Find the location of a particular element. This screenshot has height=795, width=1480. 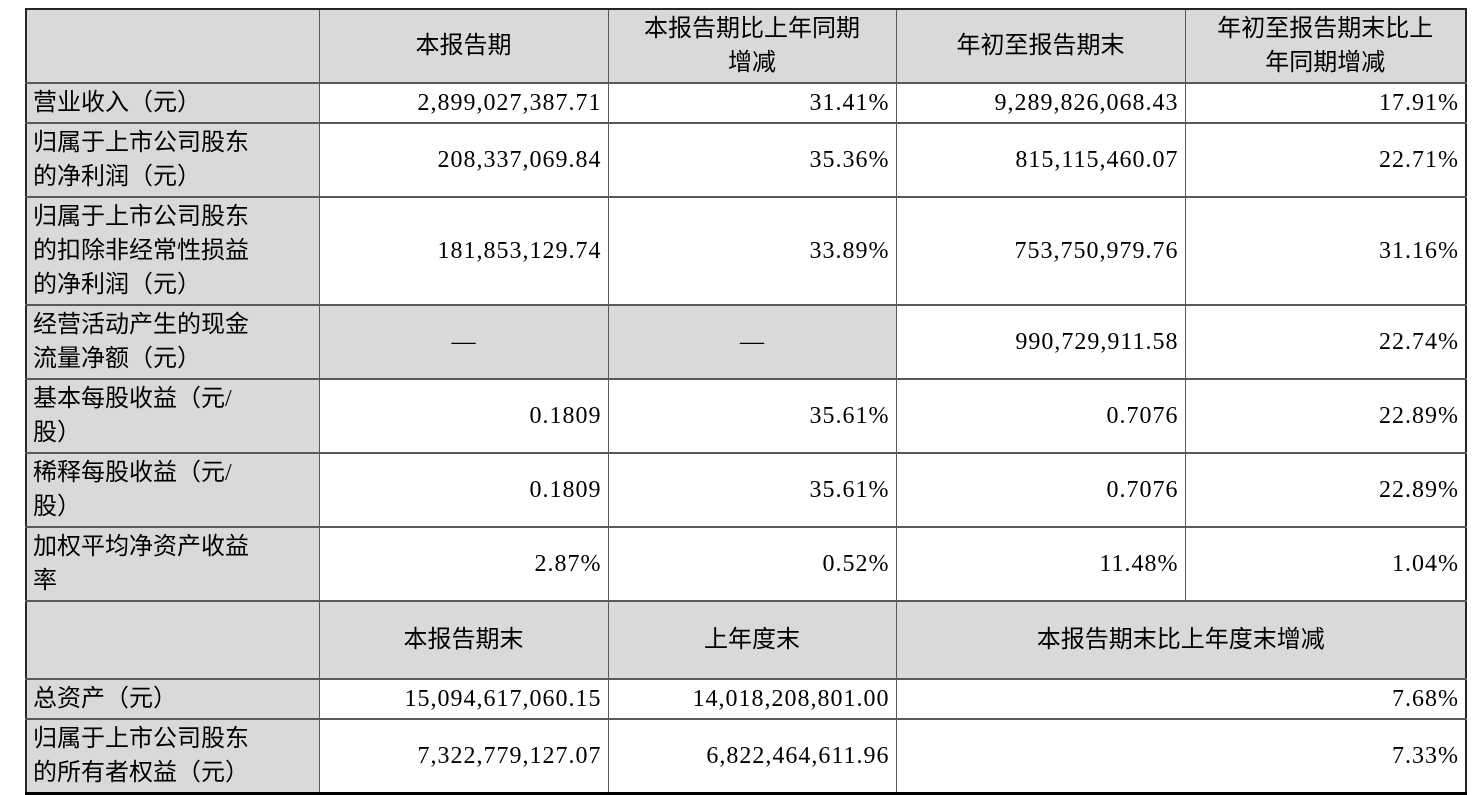

header-change-vs-last-year-end: 本报告期末比上年度末增减 is located at coordinates (1181, 640).